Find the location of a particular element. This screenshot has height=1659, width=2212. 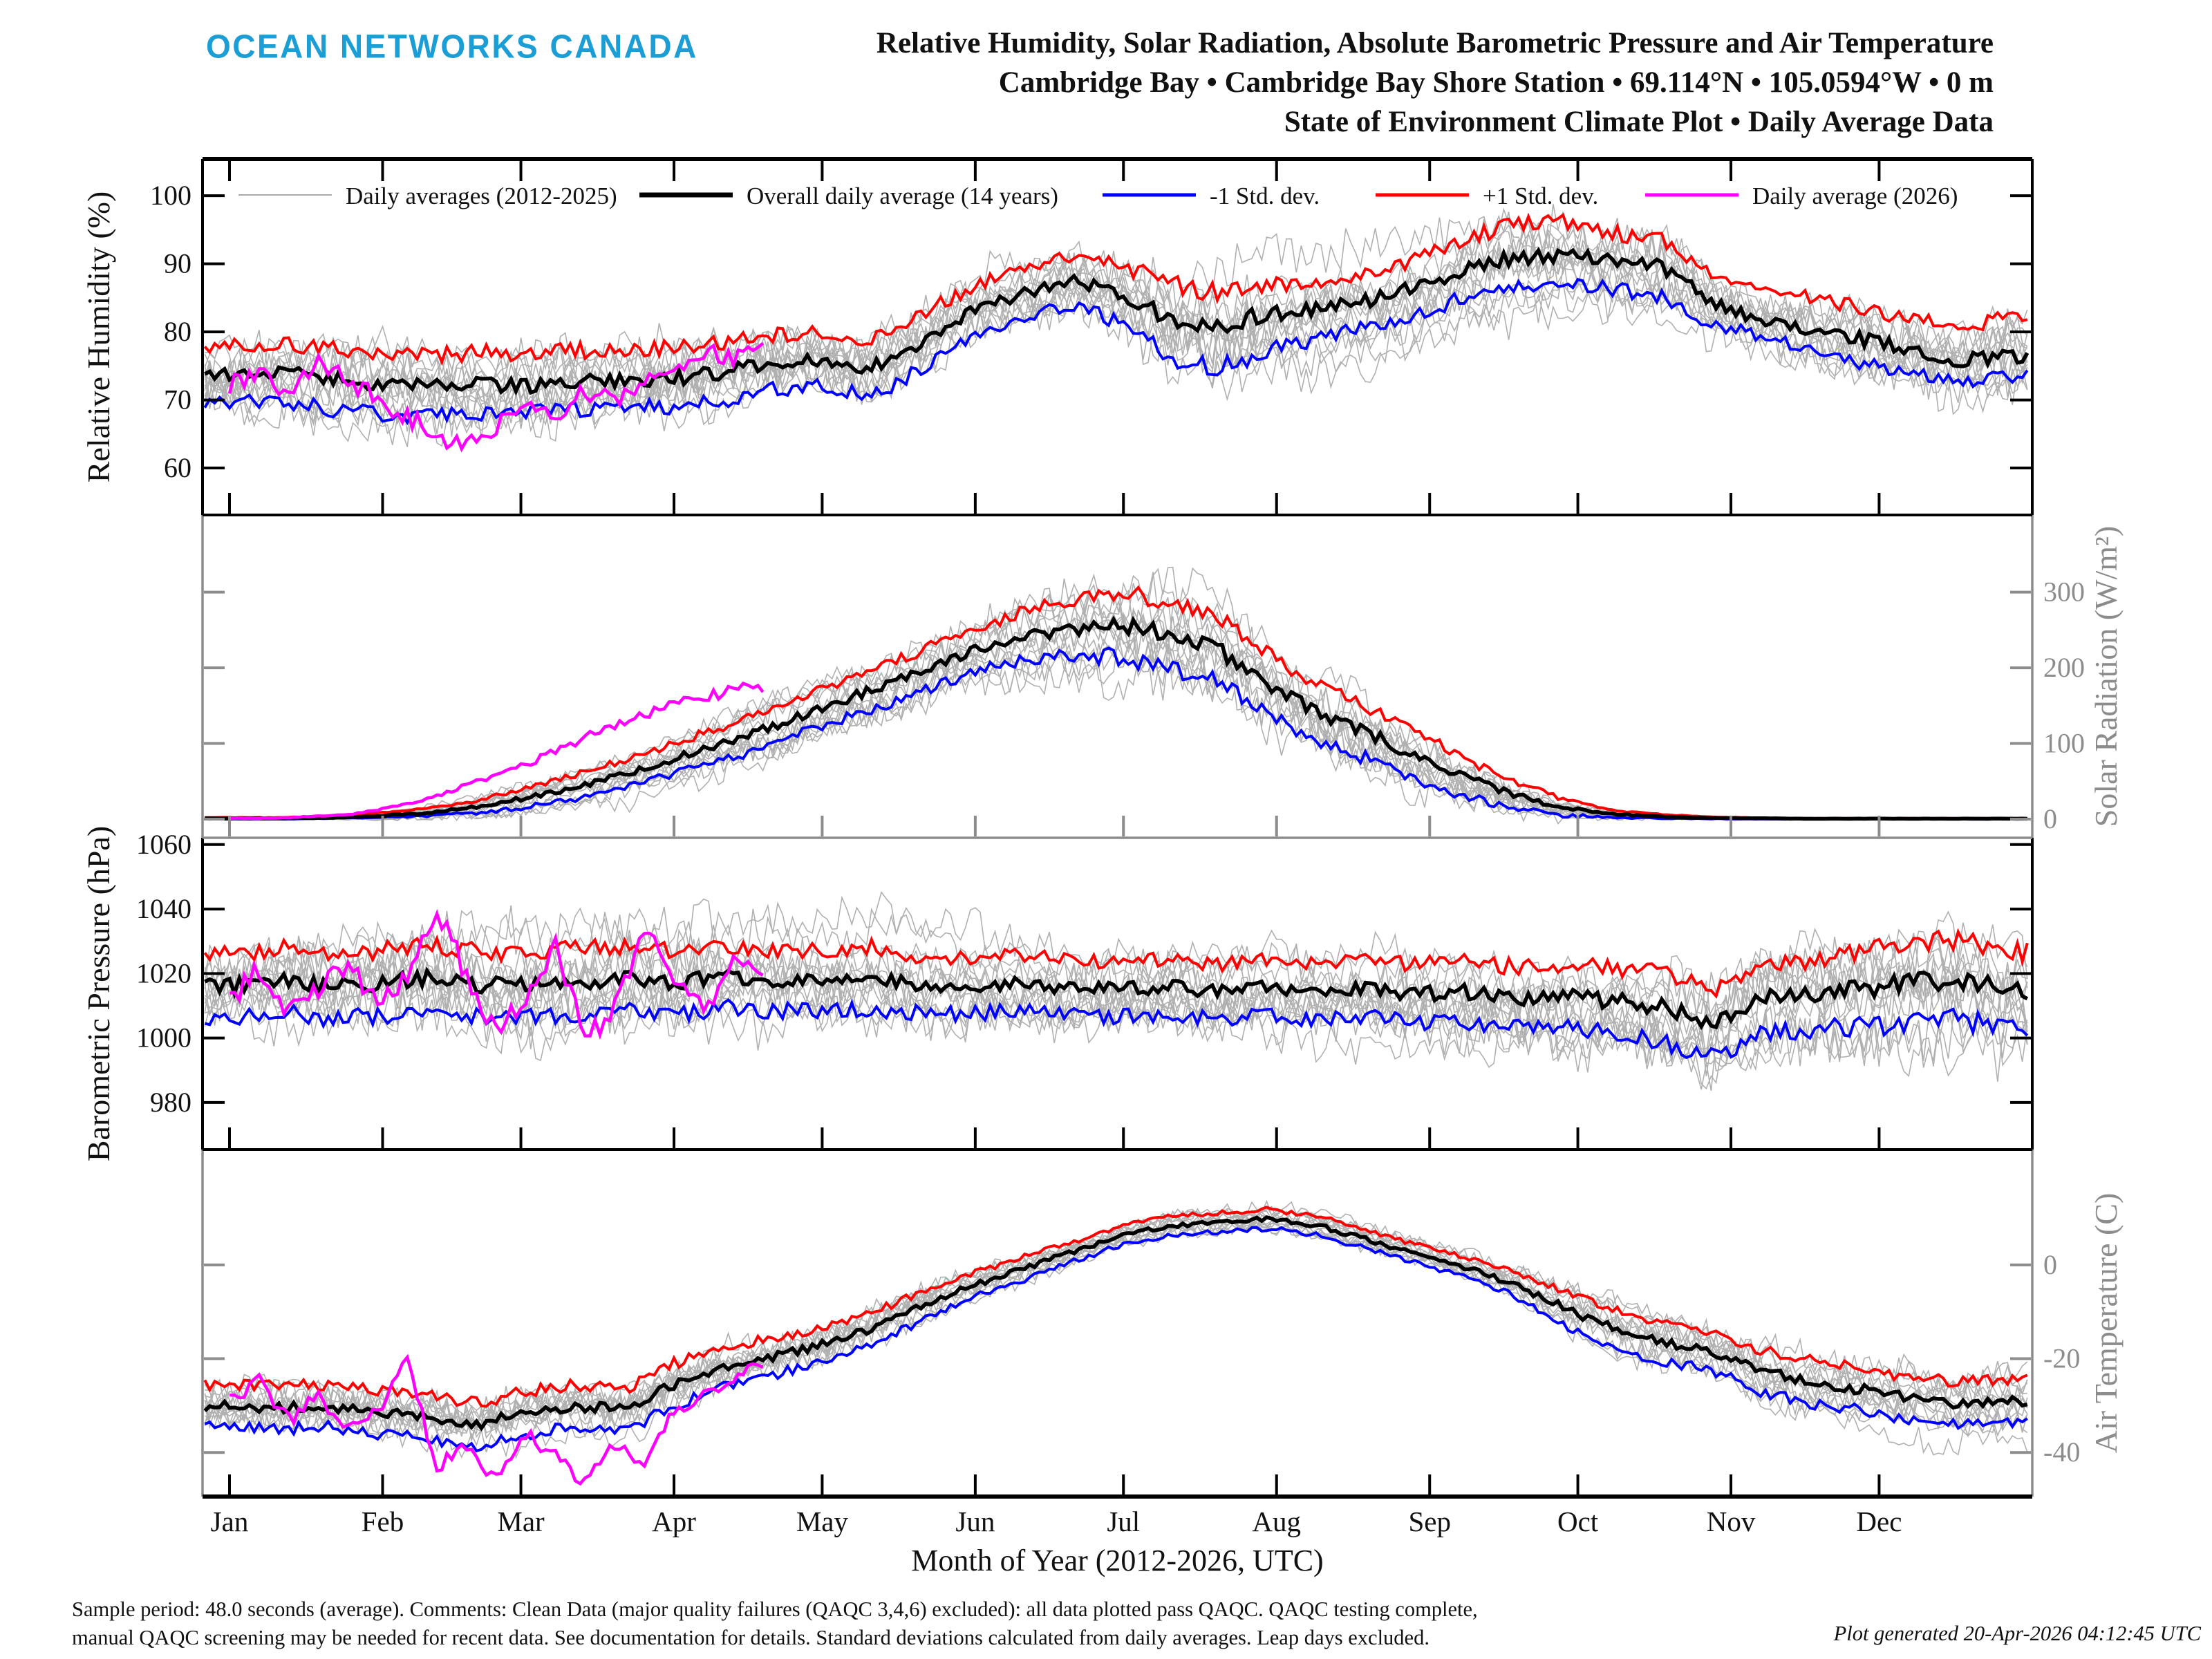

month-label-mar: Mar is located at coordinates (521, 1521).